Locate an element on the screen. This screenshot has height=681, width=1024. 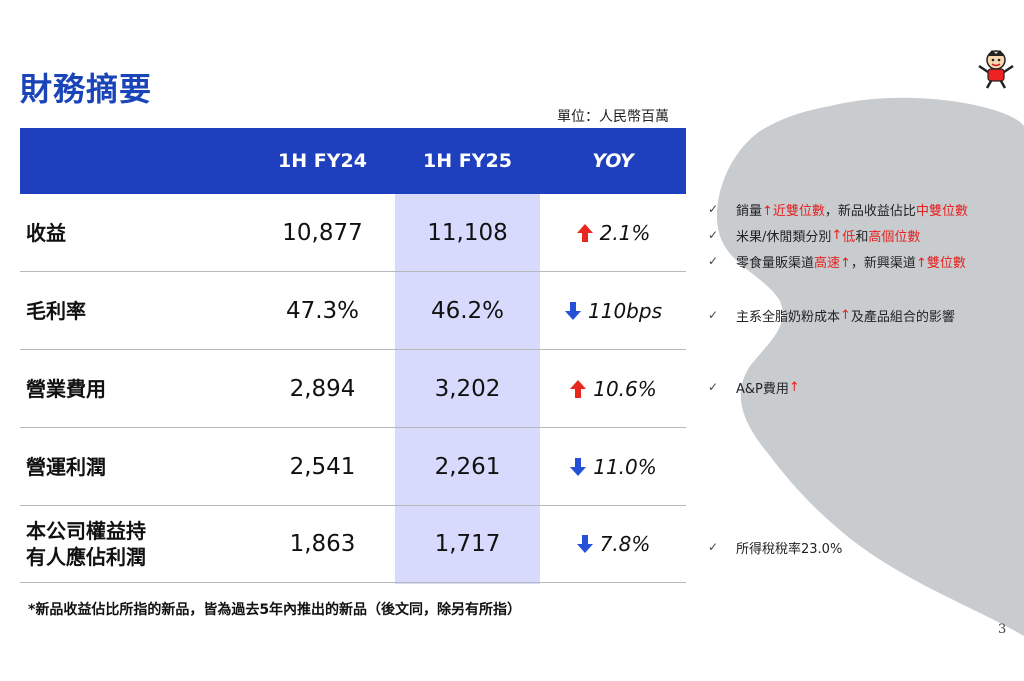
header-cell-yoy: YOY is located at coordinates (613, 161).